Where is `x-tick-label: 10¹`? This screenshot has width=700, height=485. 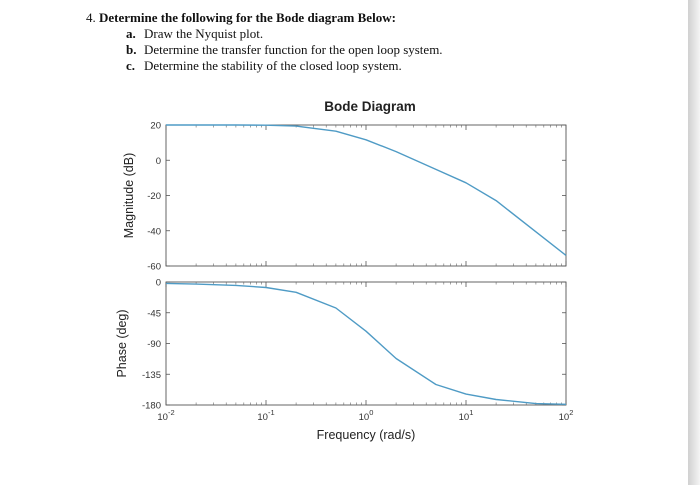 x-tick-label: 10¹ is located at coordinates (466, 415).